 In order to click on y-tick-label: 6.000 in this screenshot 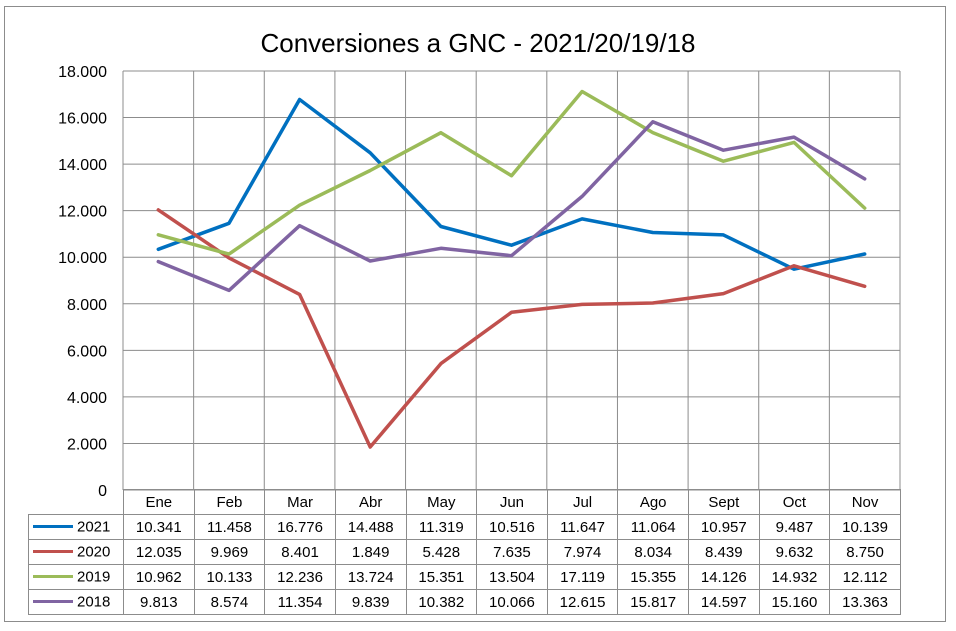, I will do `click(87, 351)`.